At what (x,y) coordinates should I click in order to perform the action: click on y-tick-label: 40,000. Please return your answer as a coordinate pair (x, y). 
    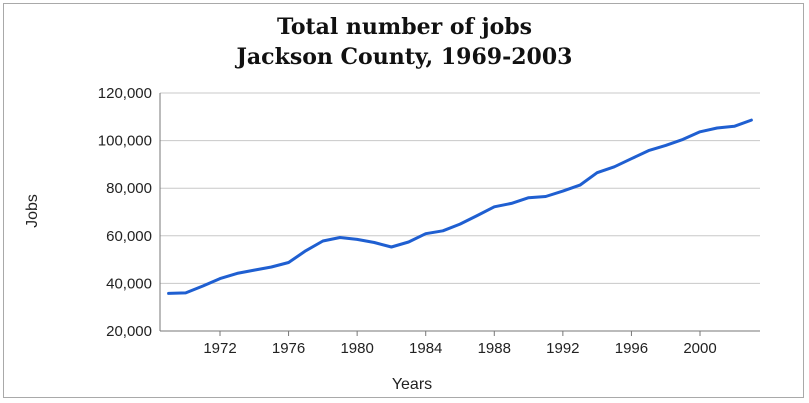
    Looking at the image, I should click on (129, 283).